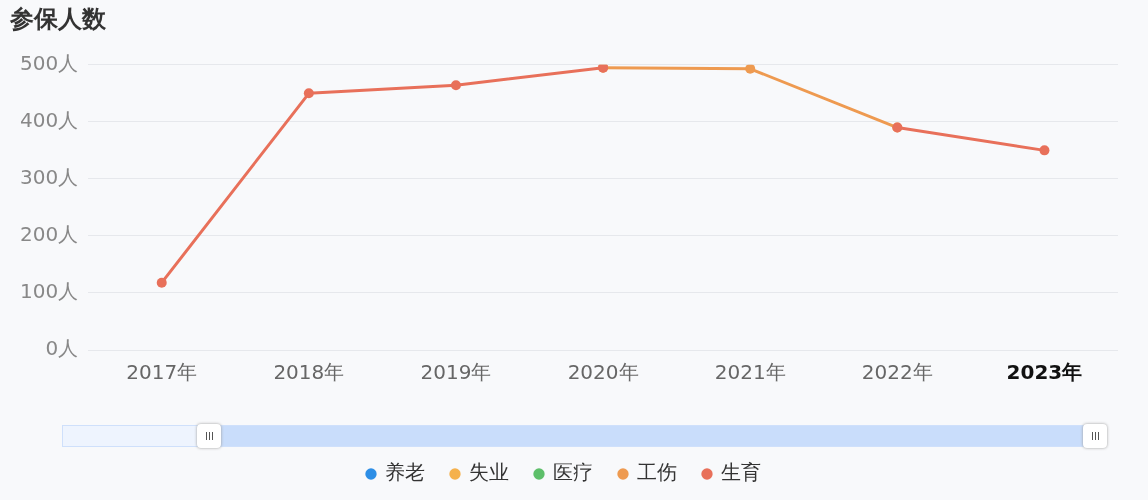  Describe the element at coordinates (657, 472) in the screenshot. I see `legend-label: 工伤` at that location.